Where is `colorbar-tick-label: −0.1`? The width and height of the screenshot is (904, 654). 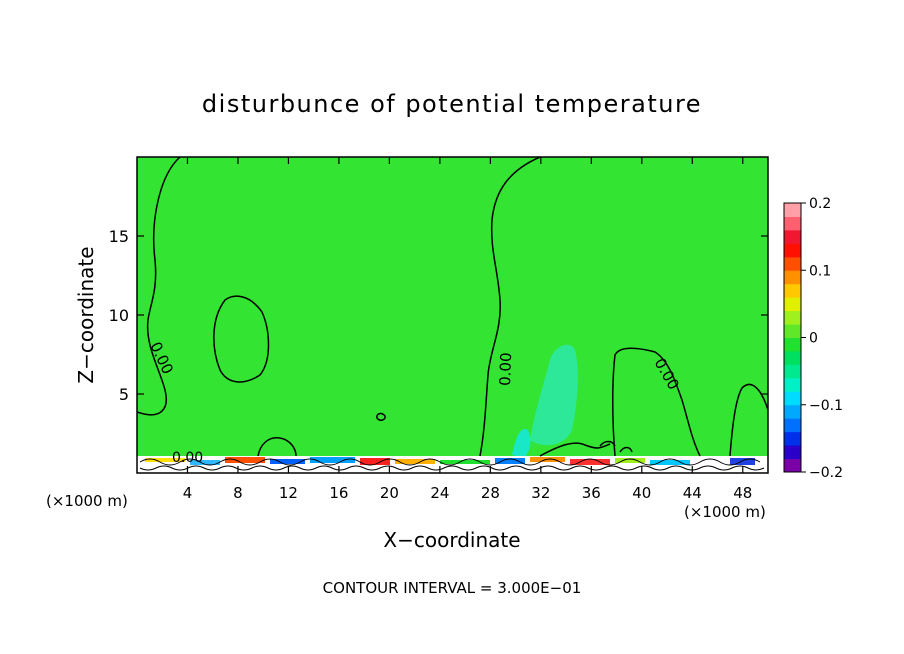 colorbar-tick-label: −0.1 is located at coordinates (826, 406).